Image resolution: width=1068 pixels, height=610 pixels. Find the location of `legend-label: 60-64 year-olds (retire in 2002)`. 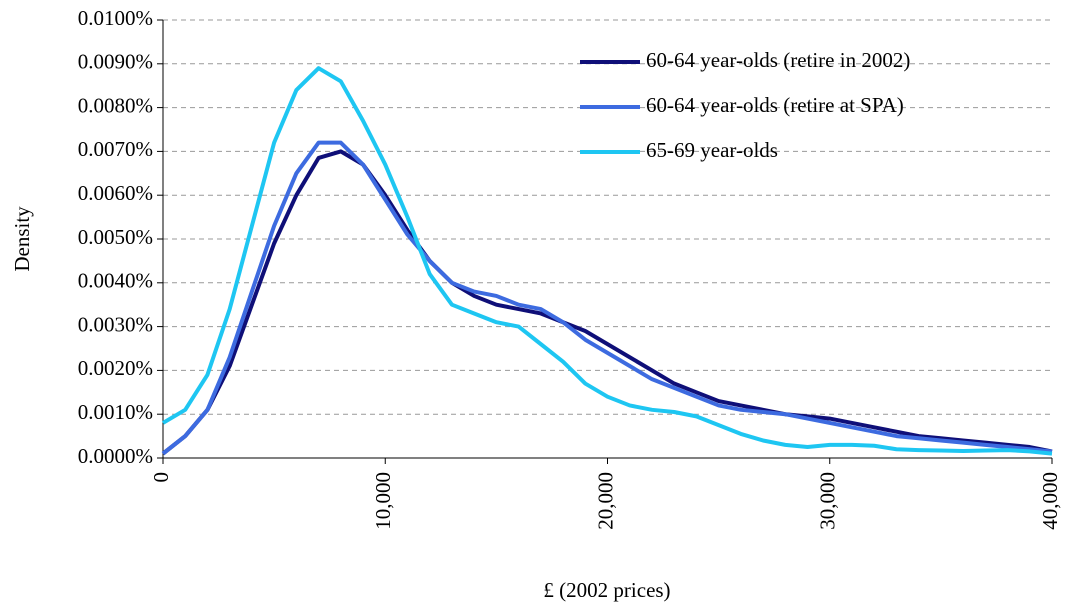

legend-label: 60-64 year-olds (retire in 2002) is located at coordinates (778, 60).